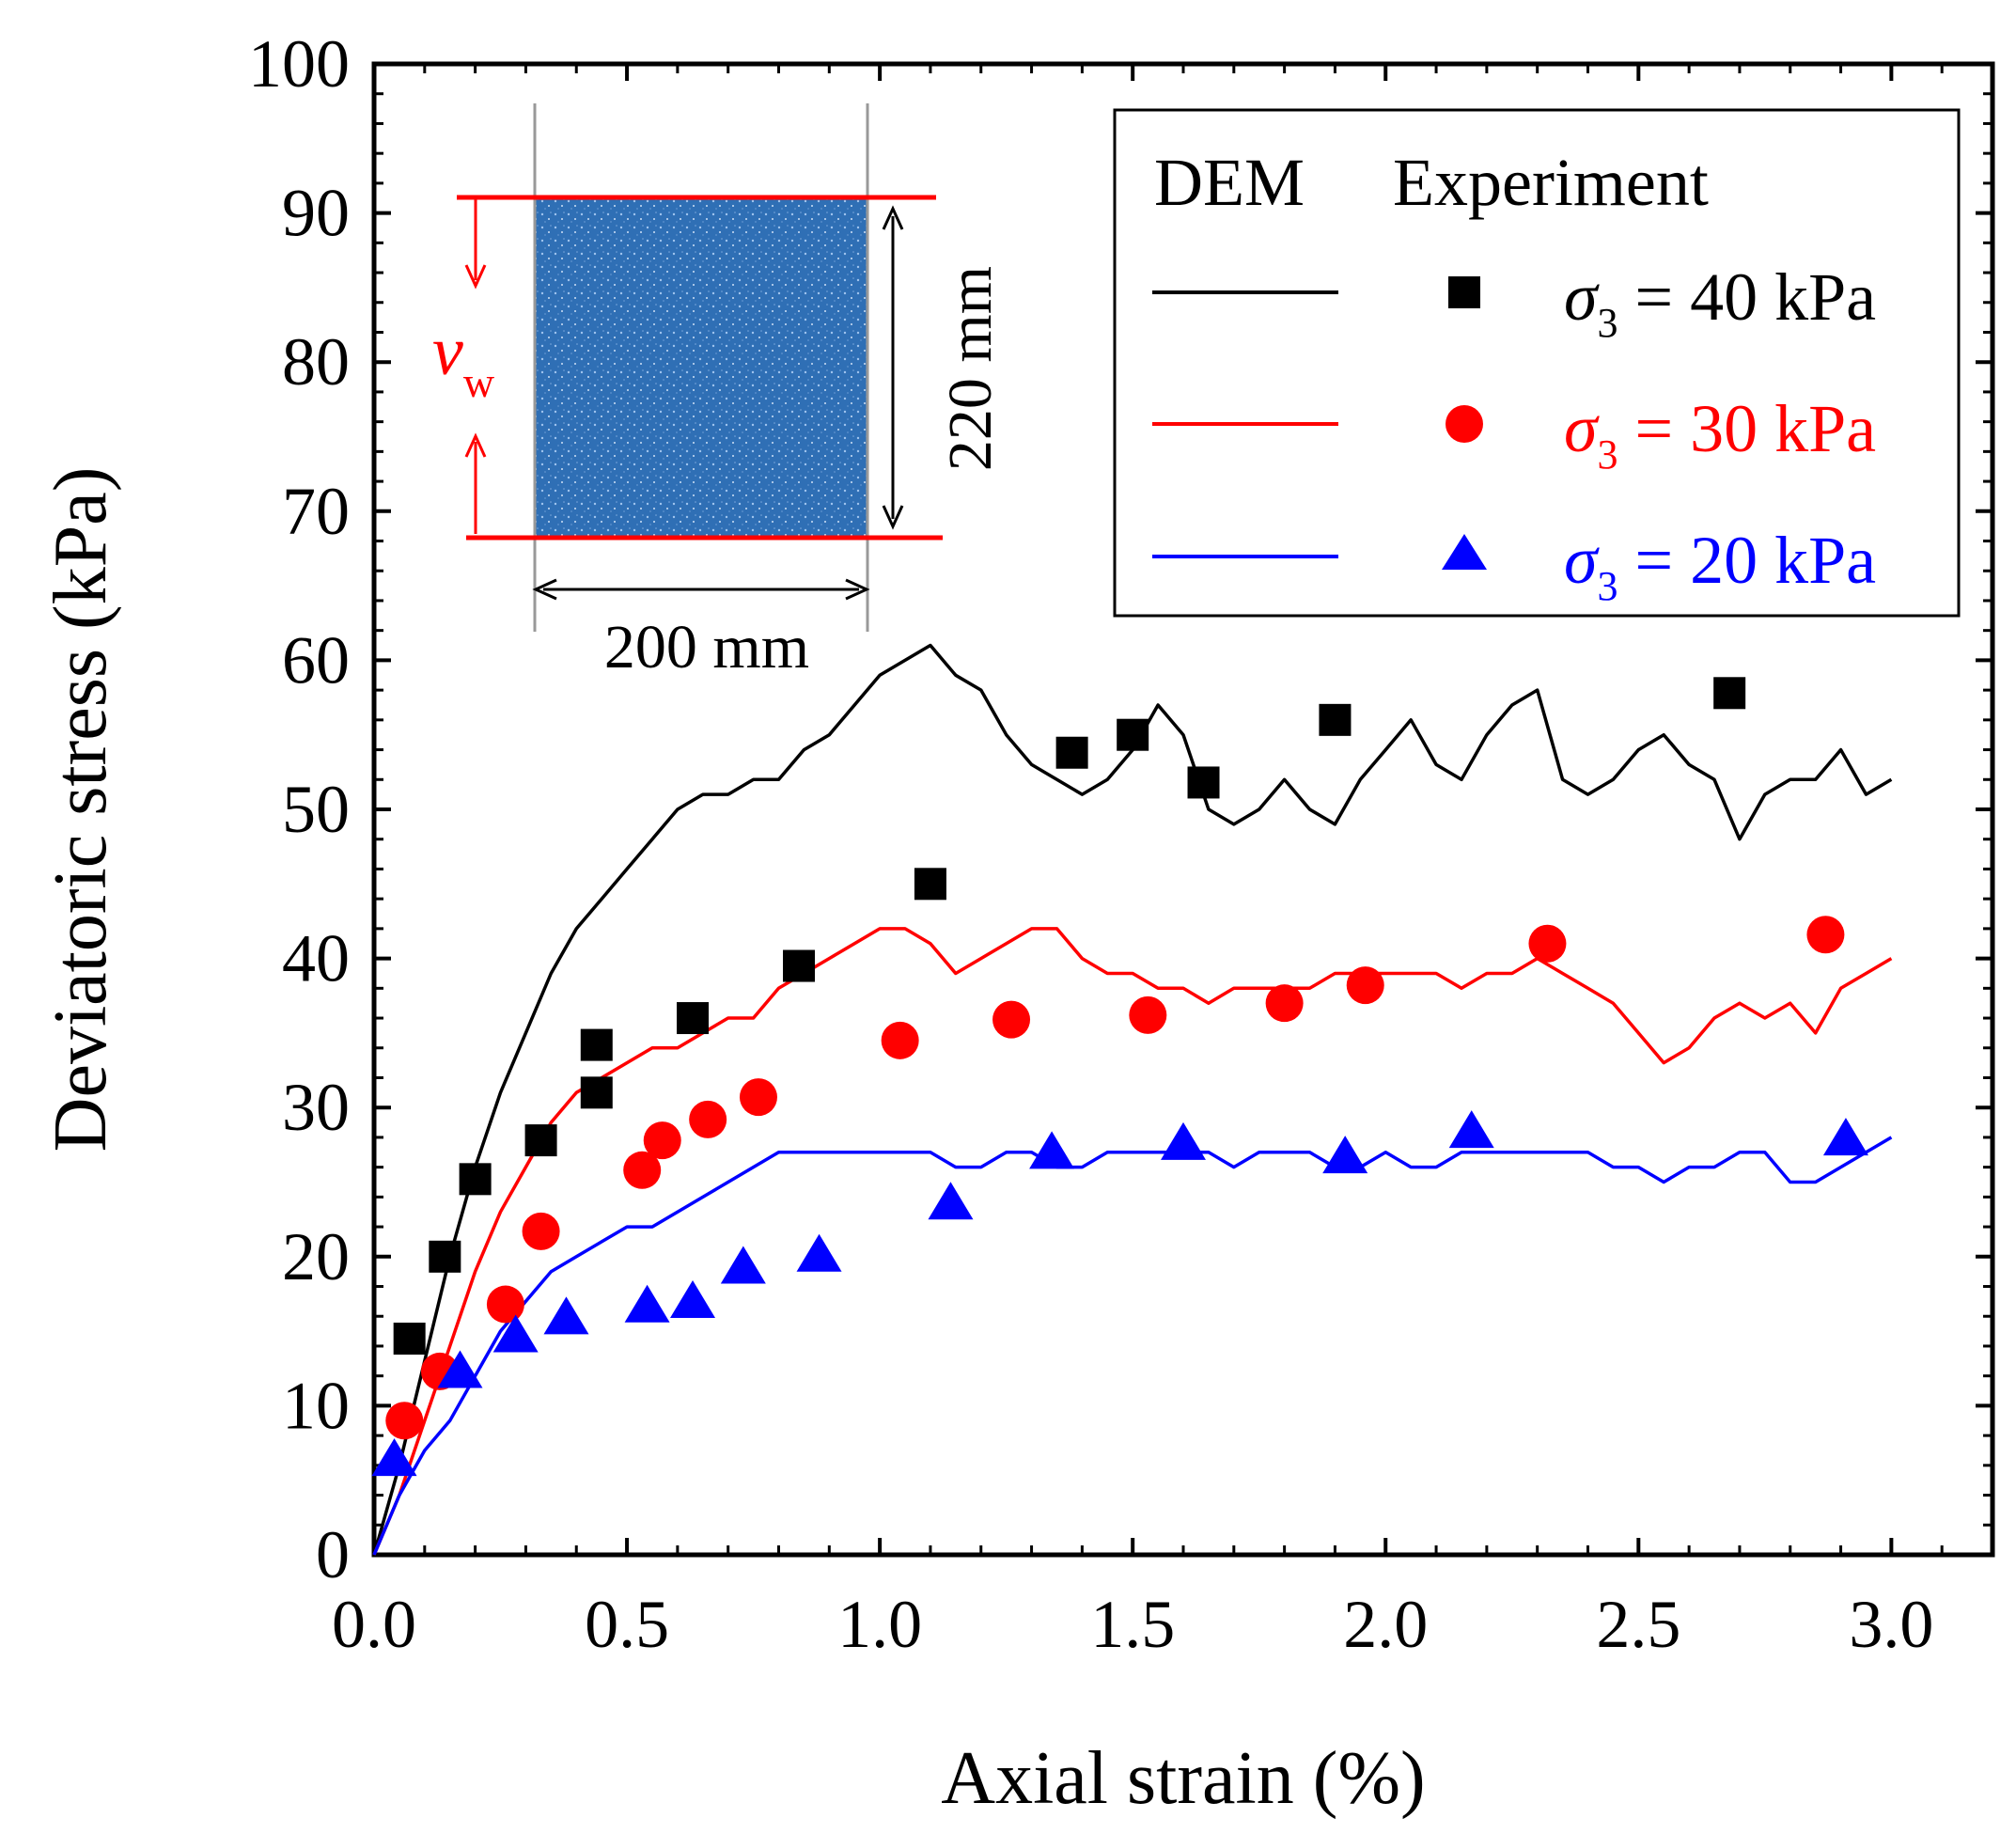 The height and width of the screenshot is (1834, 2016). Describe the element at coordinates (1183, 1779) in the screenshot. I see `x-axis-label: Axial strain (%)` at that location.